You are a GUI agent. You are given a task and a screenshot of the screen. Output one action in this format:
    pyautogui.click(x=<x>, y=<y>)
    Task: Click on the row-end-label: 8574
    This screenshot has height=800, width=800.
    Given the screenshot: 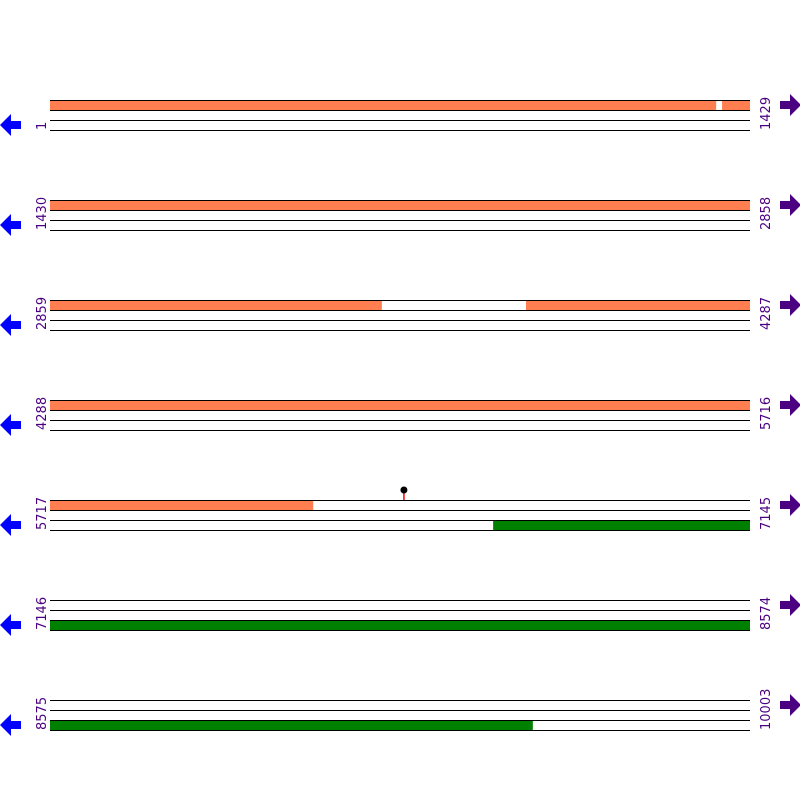 What is the action you would take?
    pyautogui.click(x=766, y=613)
    